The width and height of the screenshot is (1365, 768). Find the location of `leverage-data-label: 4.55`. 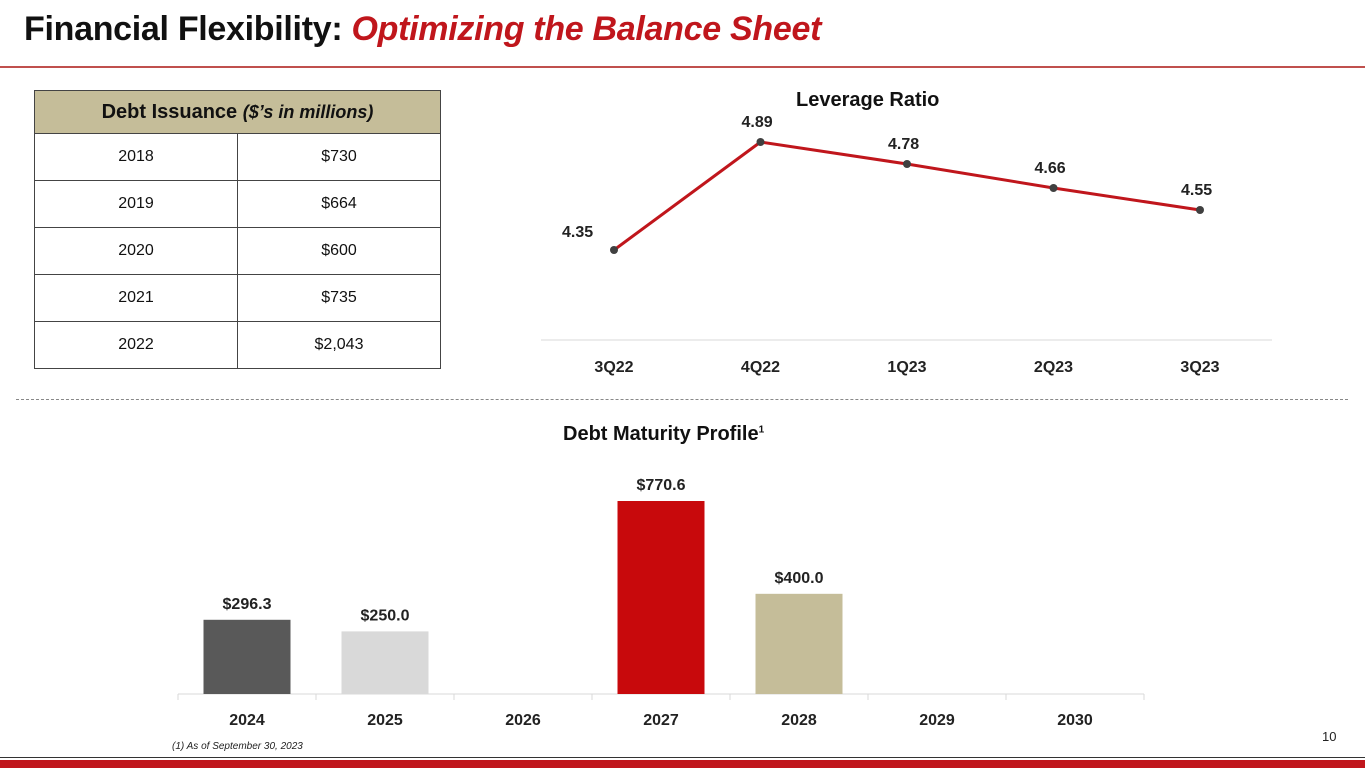

leverage-data-label: 4.55 is located at coordinates (1196, 190).